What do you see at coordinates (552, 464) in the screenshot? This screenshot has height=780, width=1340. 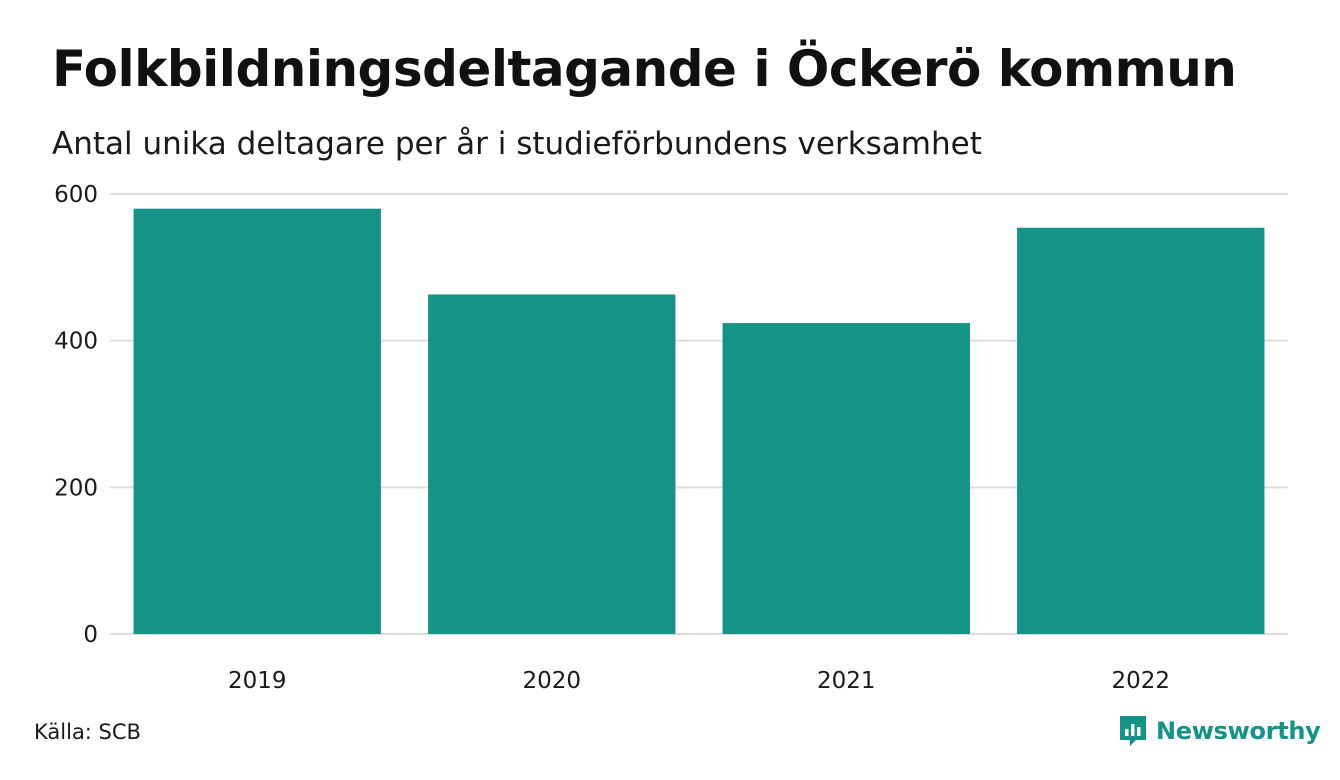 I see `bar-2020` at bounding box center [552, 464].